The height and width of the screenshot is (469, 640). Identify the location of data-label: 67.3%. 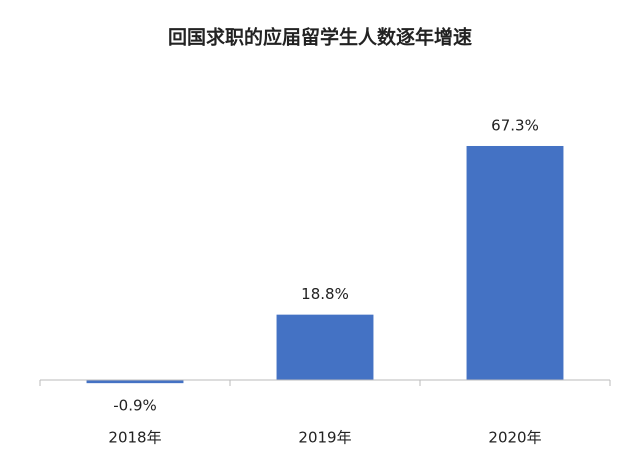
(515, 125).